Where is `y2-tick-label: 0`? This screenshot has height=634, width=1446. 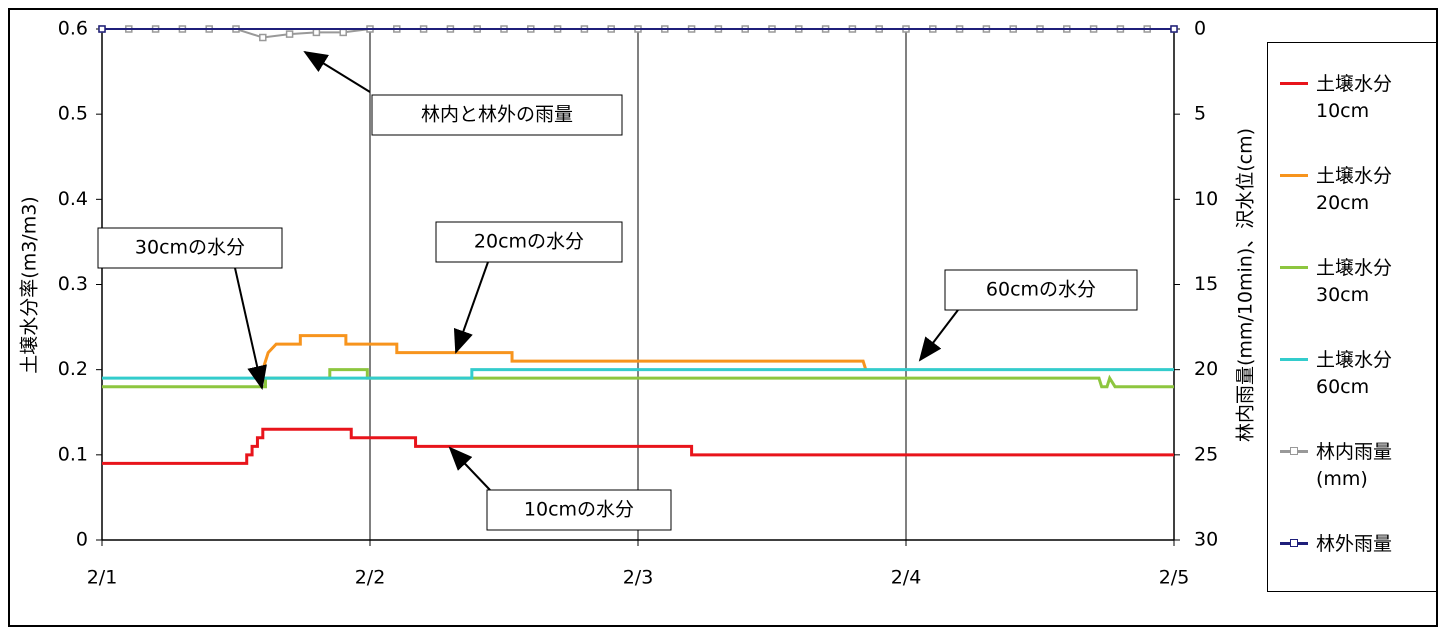 y2-tick-label: 0 is located at coordinates (1200, 29).